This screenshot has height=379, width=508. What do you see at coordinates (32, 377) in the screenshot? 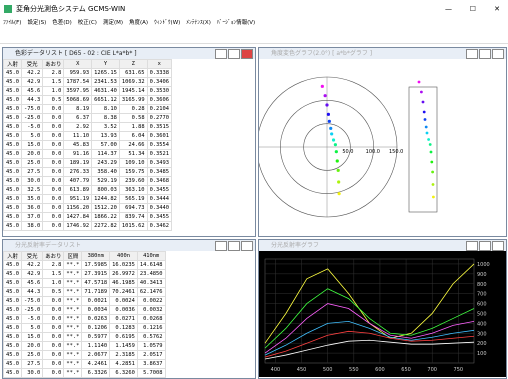
I see `cell: 32.5` at bounding box center [32, 377].